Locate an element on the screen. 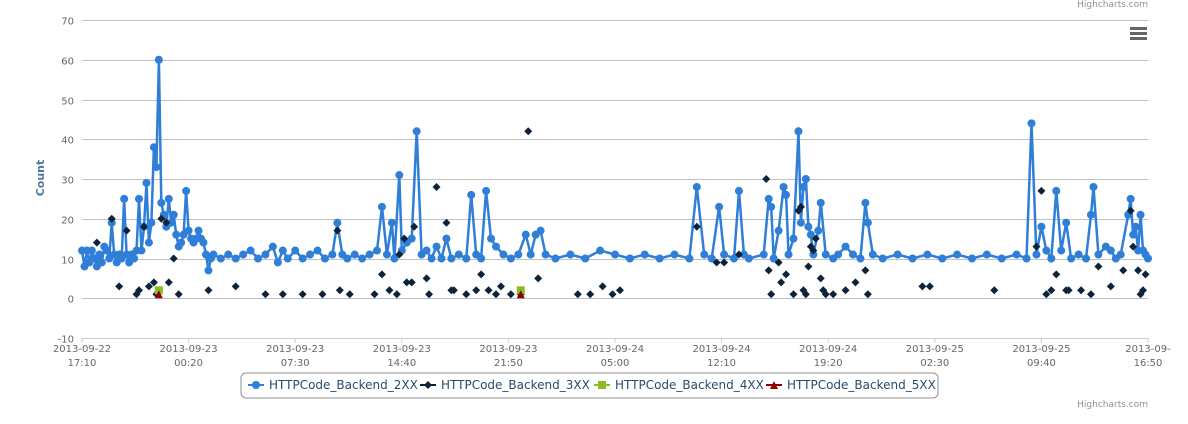 This screenshot has width=1188, height=424. legend-item-httpcode-backend-2xx: HTTPCode_Backend_2XX is located at coordinates (333, 385).